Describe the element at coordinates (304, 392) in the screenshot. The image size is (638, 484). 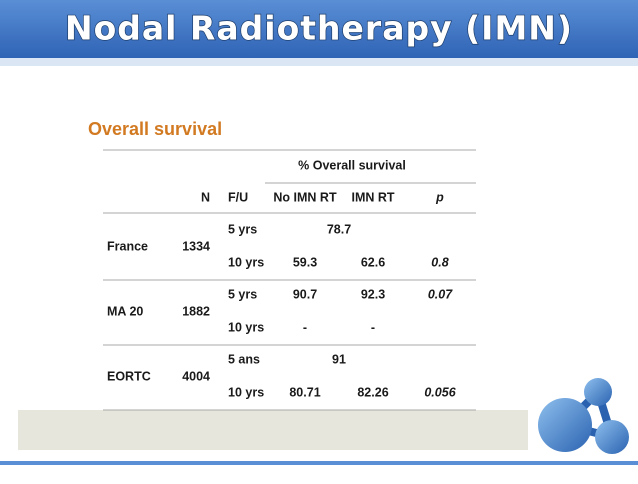
I see `cell: 80.71` at that location.